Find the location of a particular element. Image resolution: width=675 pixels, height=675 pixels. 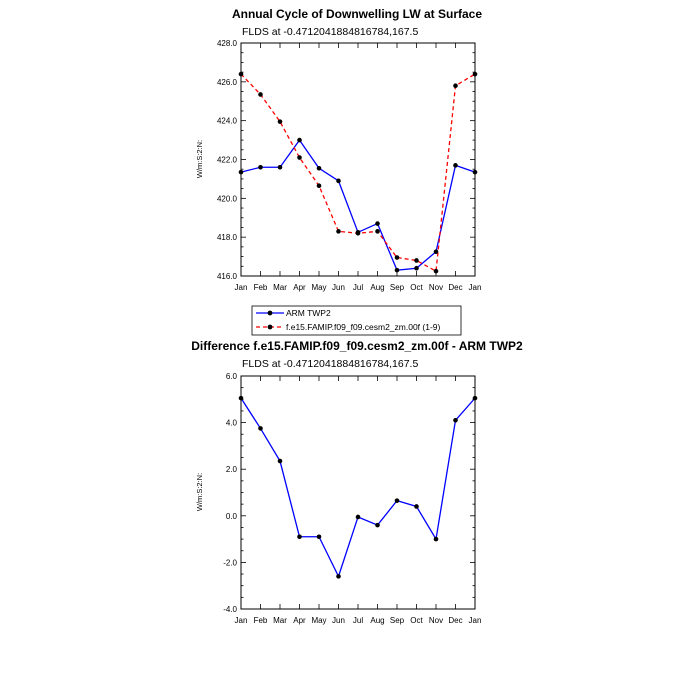

y-tick-label: 422.0 is located at coordinates (227, 160).